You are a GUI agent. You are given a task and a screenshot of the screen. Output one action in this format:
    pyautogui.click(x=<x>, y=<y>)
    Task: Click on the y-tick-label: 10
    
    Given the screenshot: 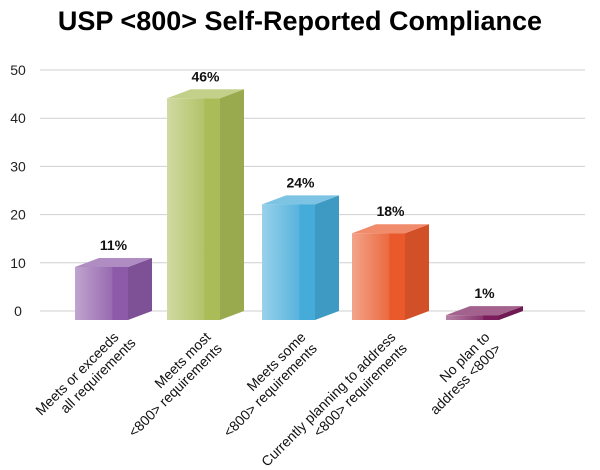 What is the action you would take?
    pyautogui.click(x=18, y=263)
    